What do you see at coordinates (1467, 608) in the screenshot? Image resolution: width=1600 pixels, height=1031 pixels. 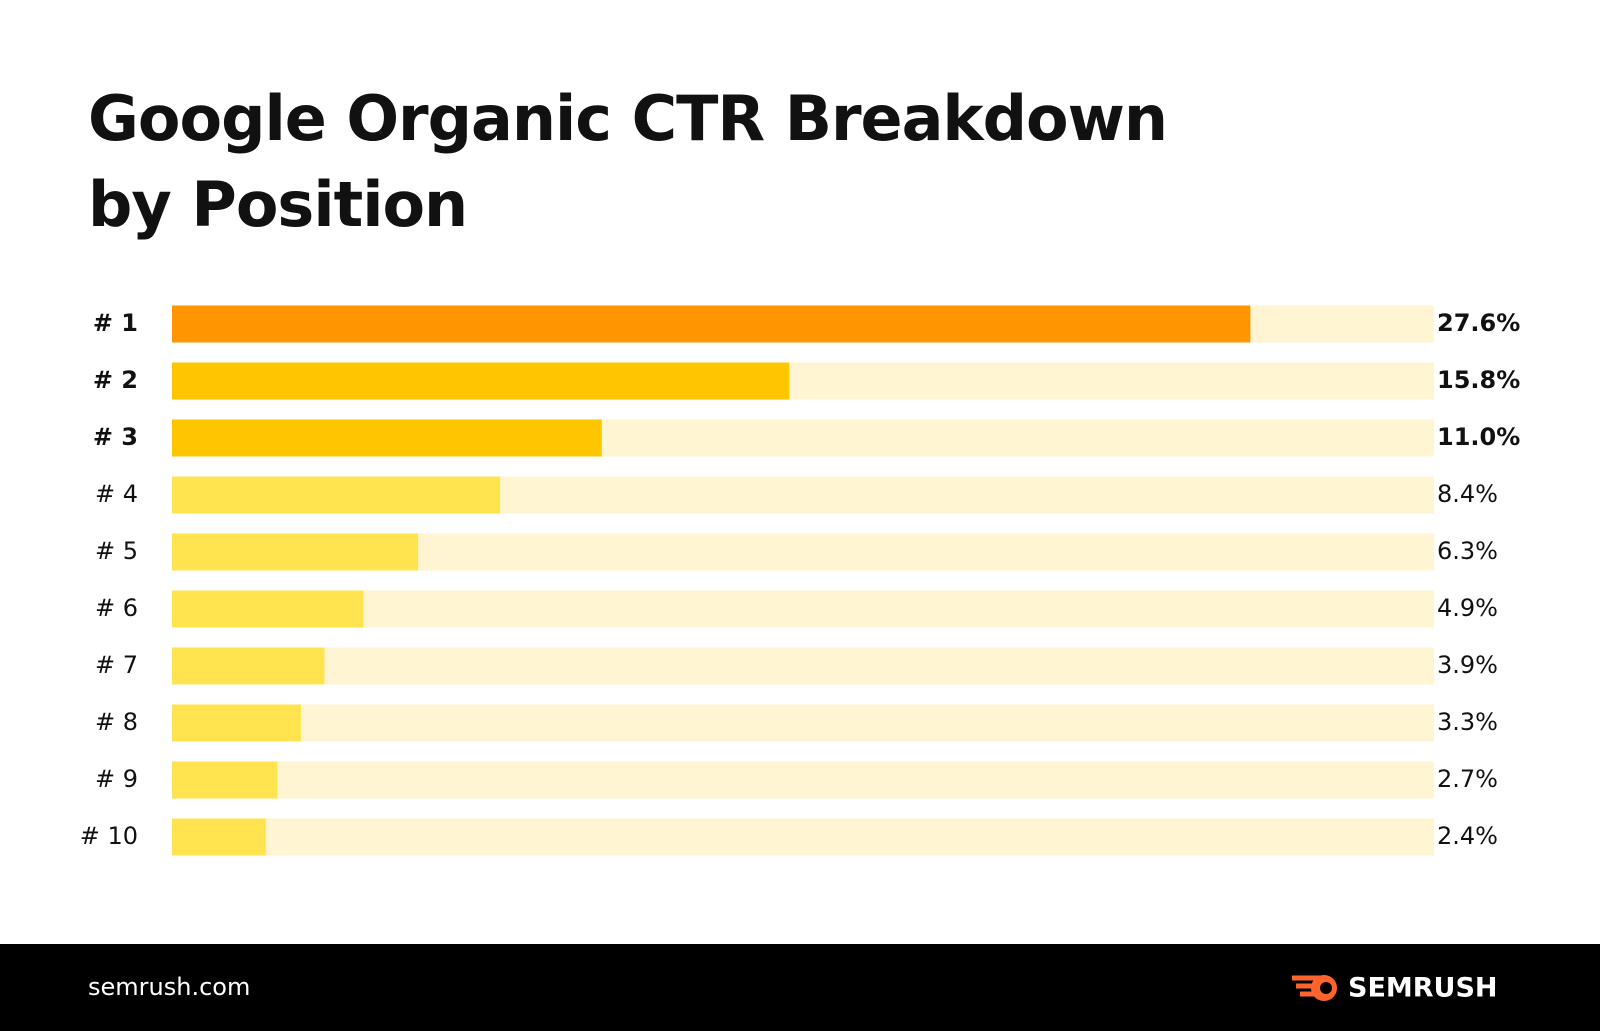 I see `value-label: 4.9%` at bounding box center [1467, 608].